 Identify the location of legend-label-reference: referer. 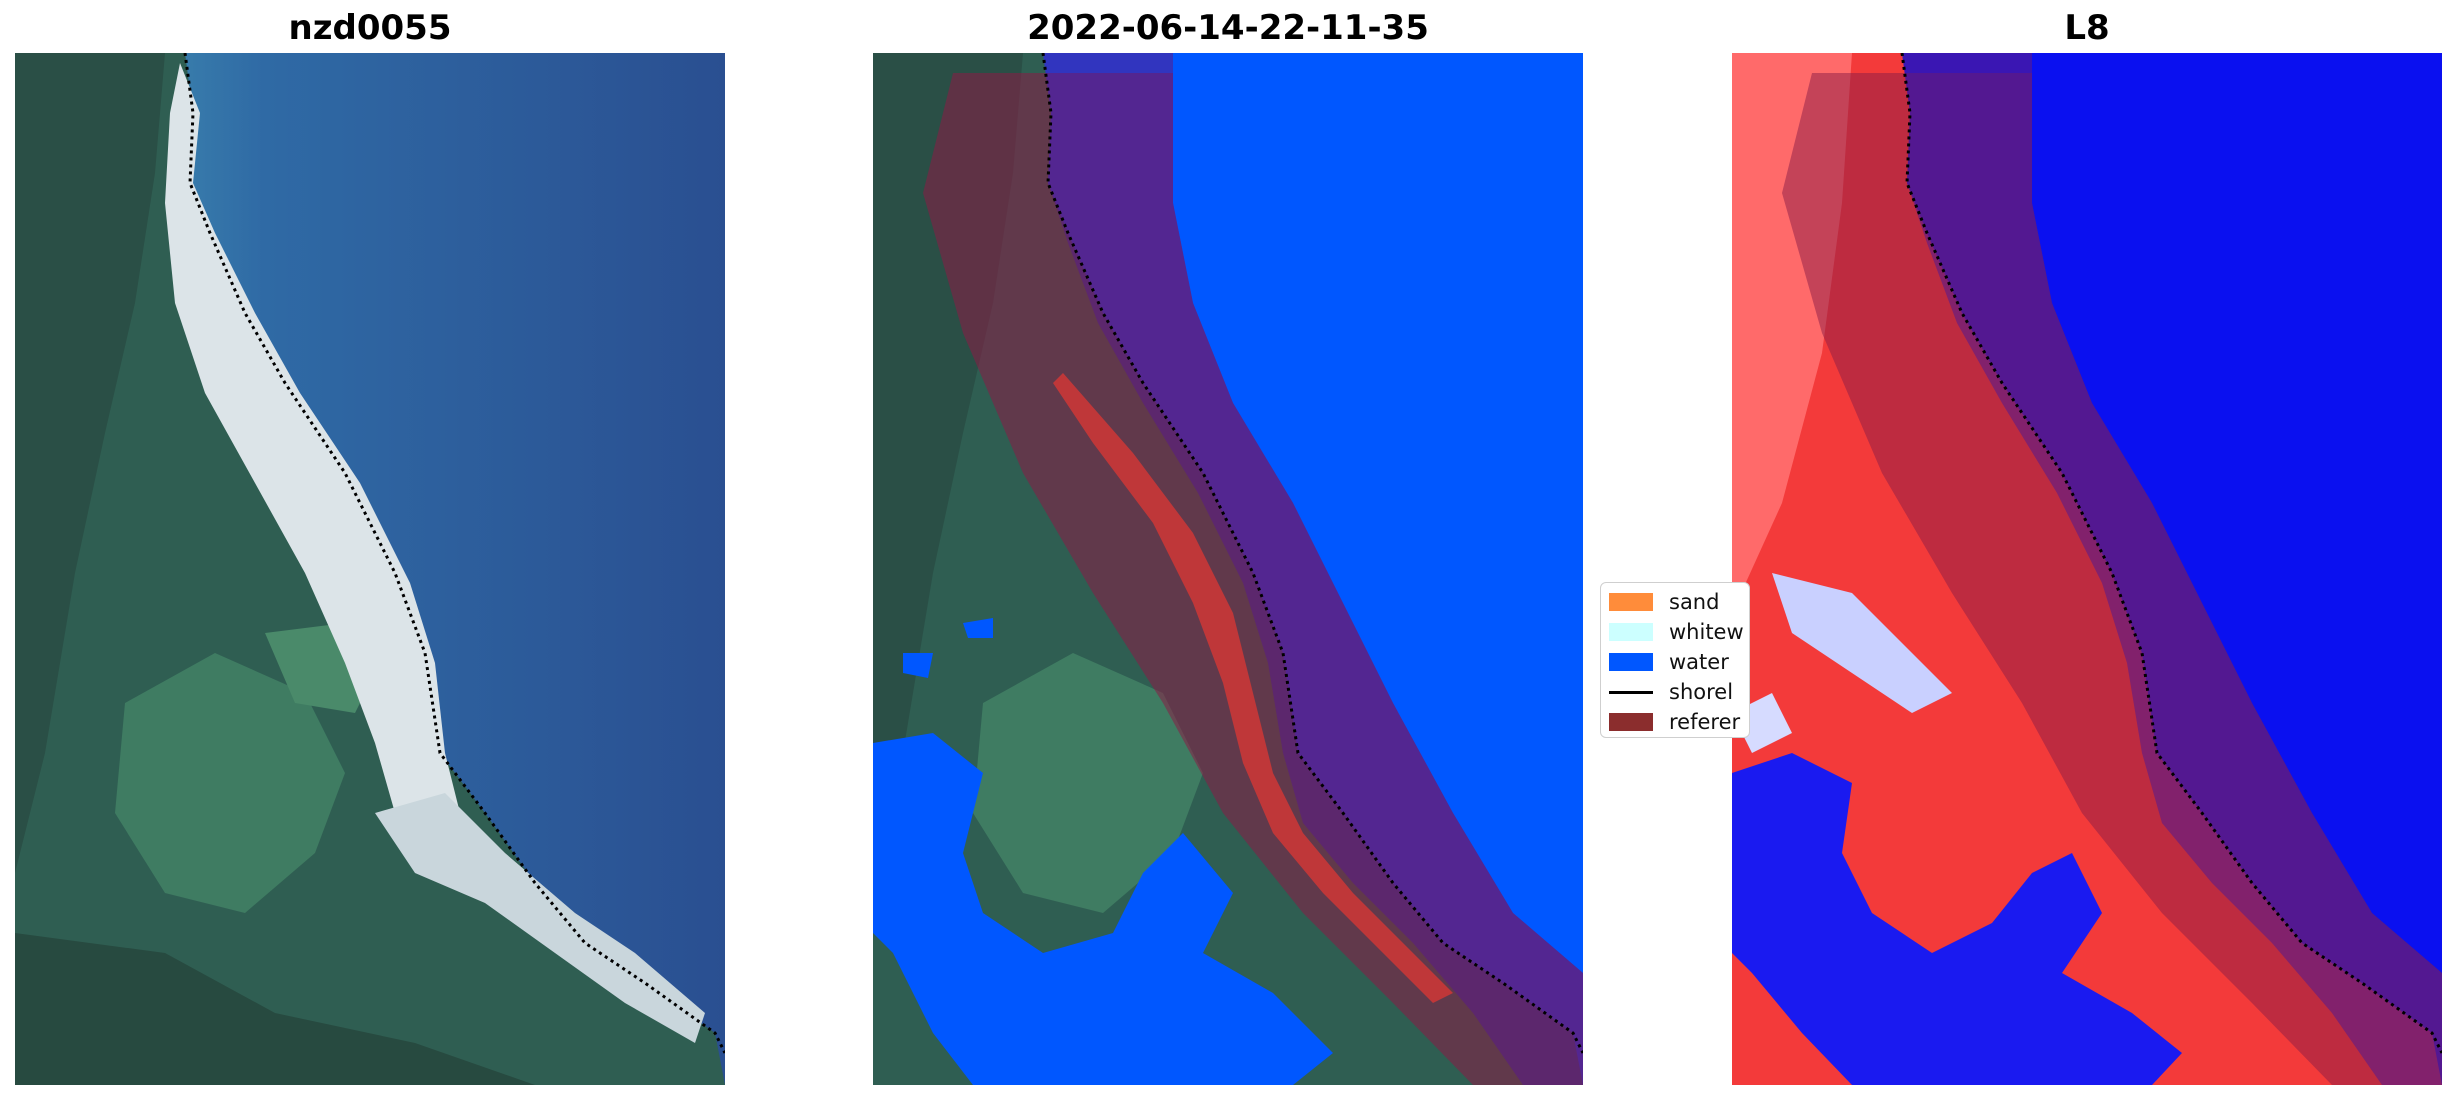
(1705, 722).